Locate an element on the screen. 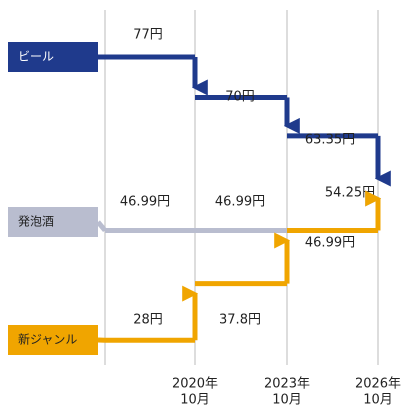 Image resolution: width=406 pixels, height=405 pixels. value-label: 54.25円 is located at coordinates (350, 193).